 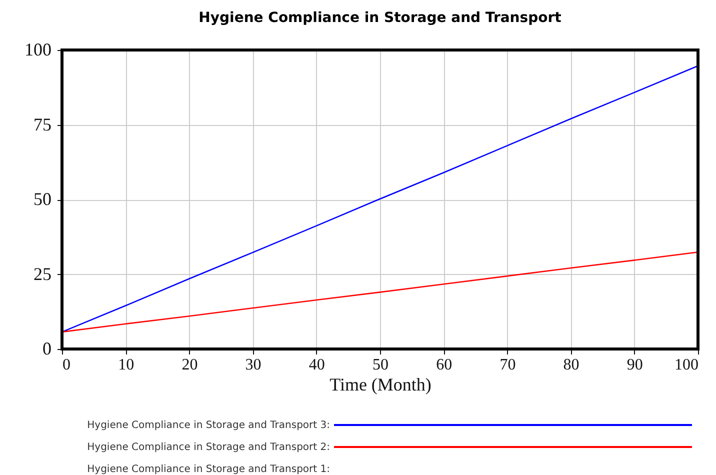 What do you see at coordinates (38, 50) in the screenshot?
I see `y-tick-label: 100` at bounding box center [38, 50].